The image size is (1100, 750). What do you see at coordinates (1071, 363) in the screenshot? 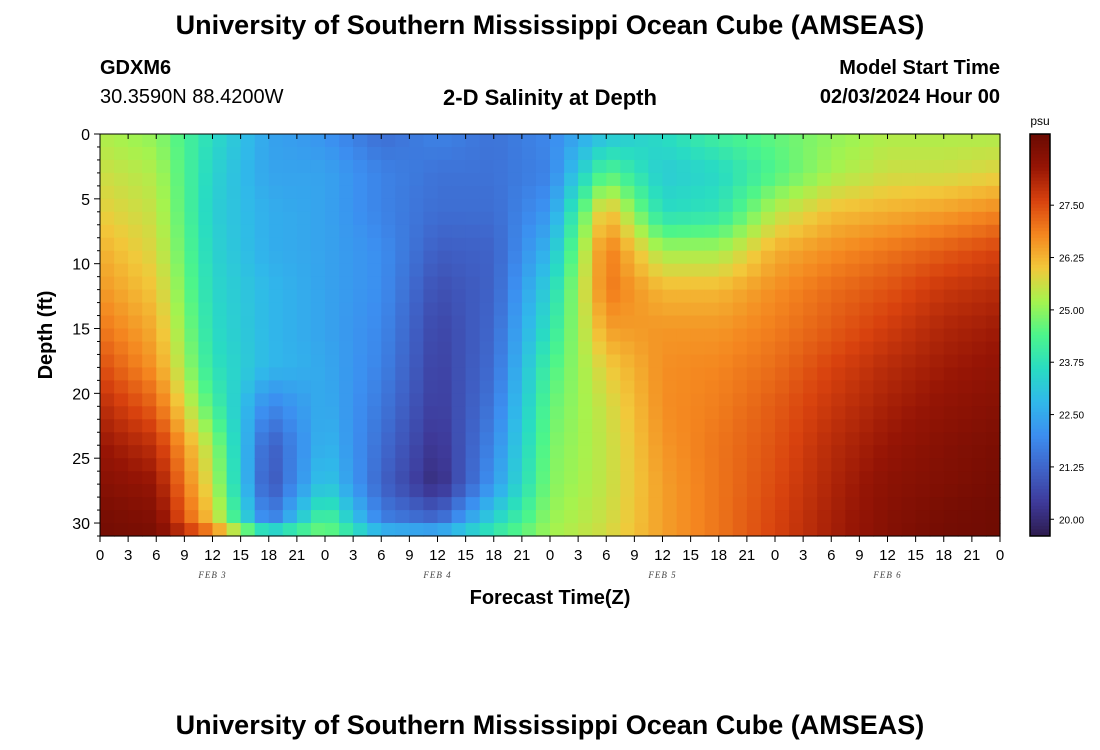
I see `colorbar-tick-label: 23.75` at bounding box center [1071, 363].